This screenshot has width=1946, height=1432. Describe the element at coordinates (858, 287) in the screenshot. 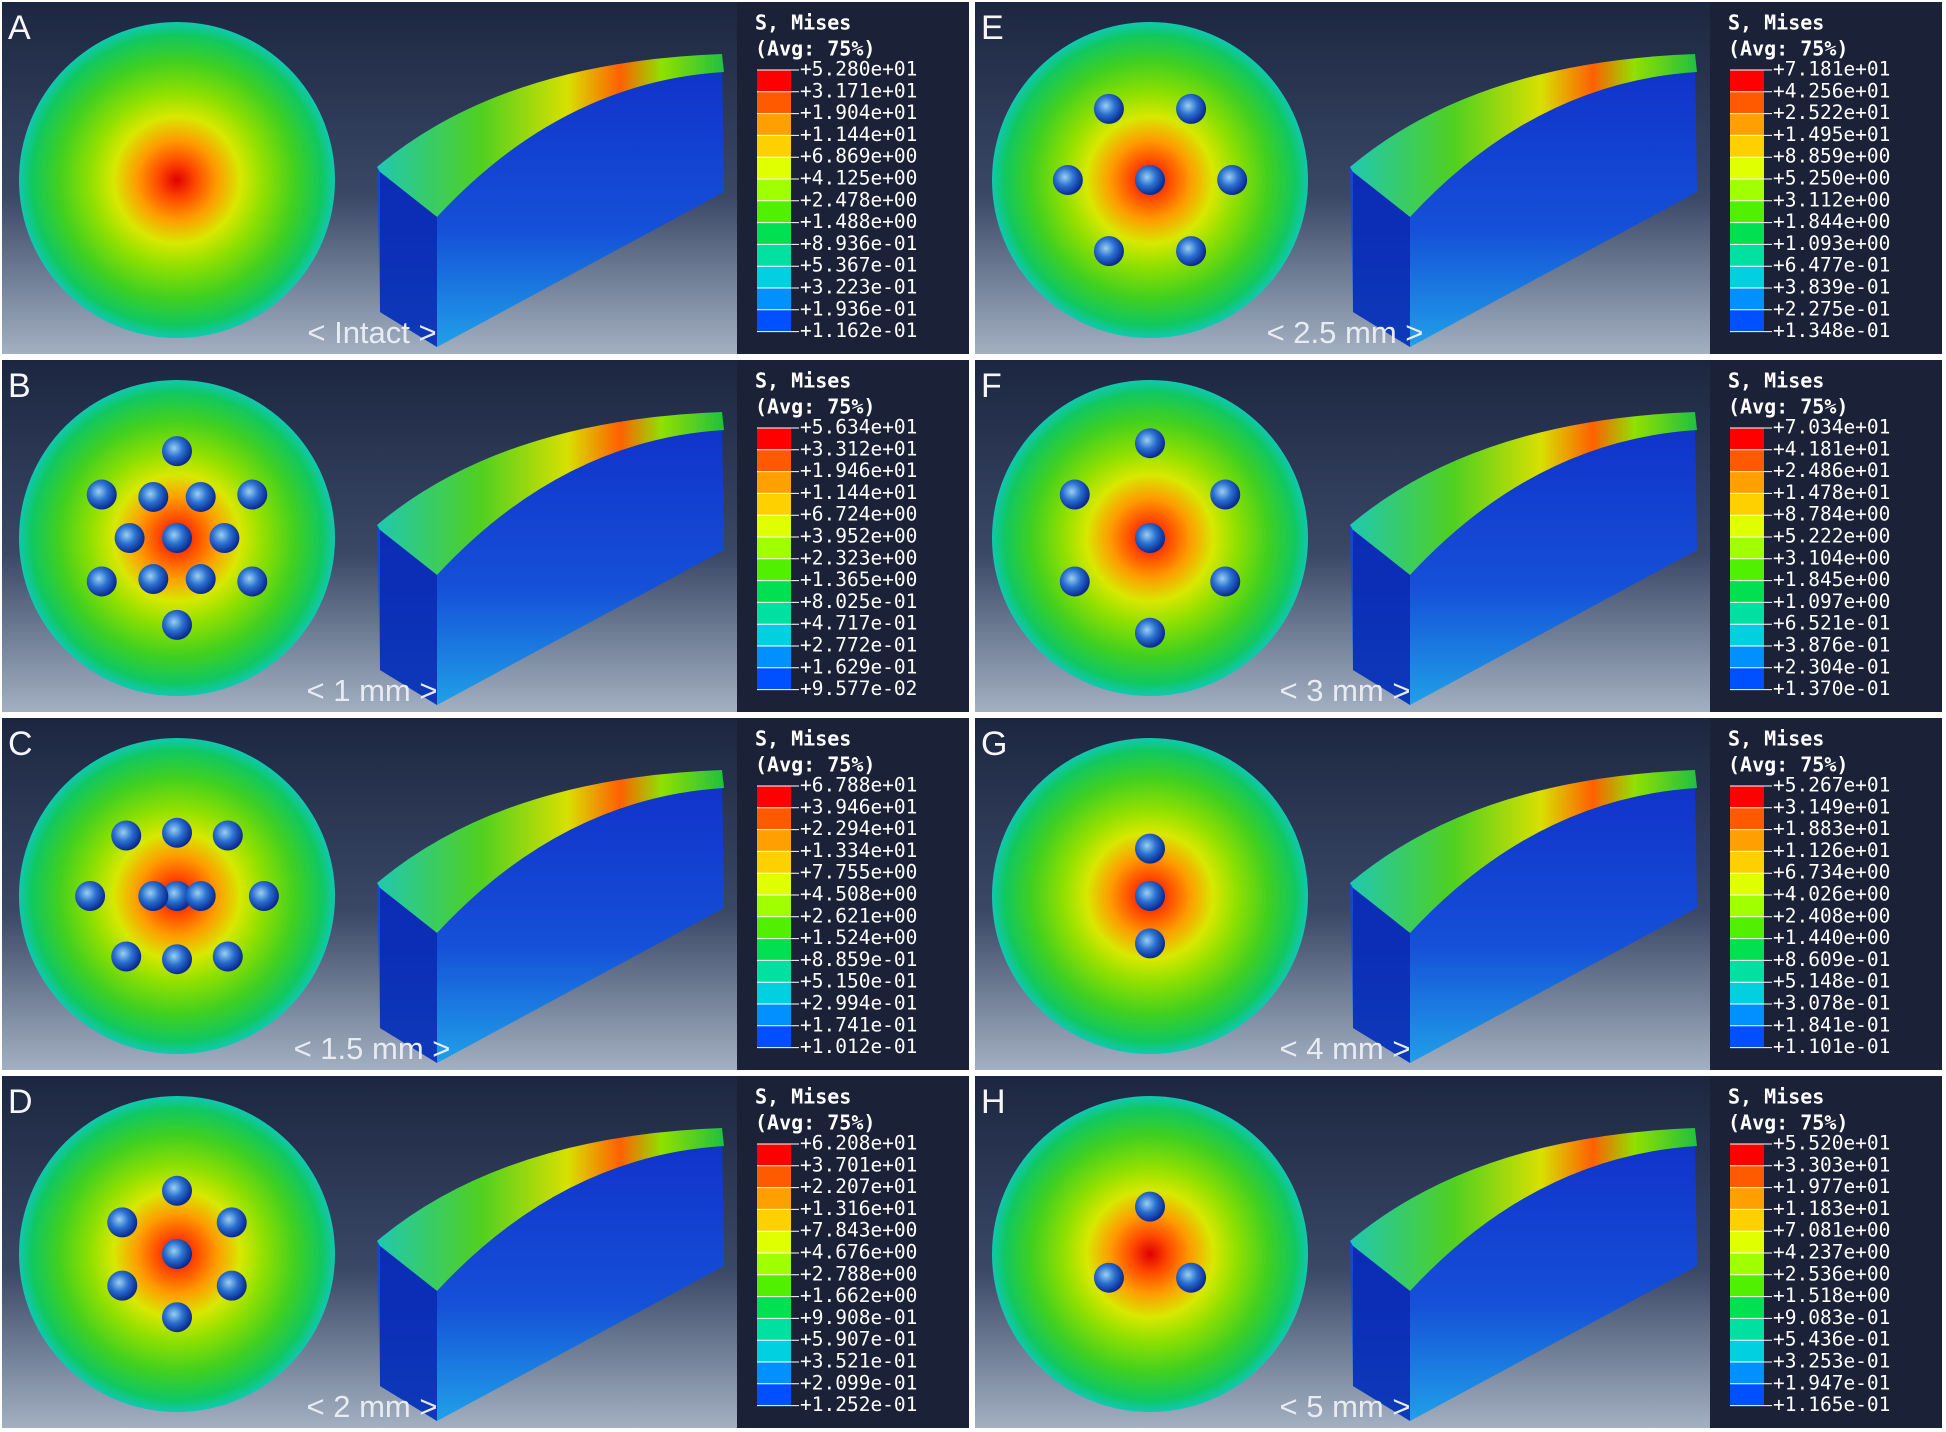

I see `legend-value: +3.223e-01` at that location.